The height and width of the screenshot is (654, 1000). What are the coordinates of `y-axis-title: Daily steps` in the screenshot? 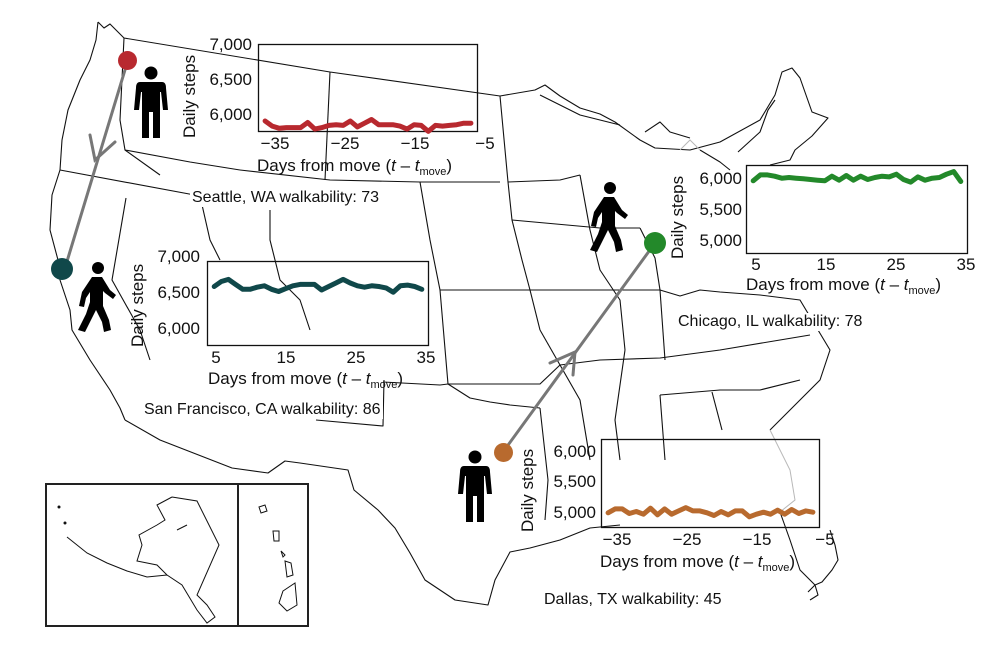 It's located at (189, 96).